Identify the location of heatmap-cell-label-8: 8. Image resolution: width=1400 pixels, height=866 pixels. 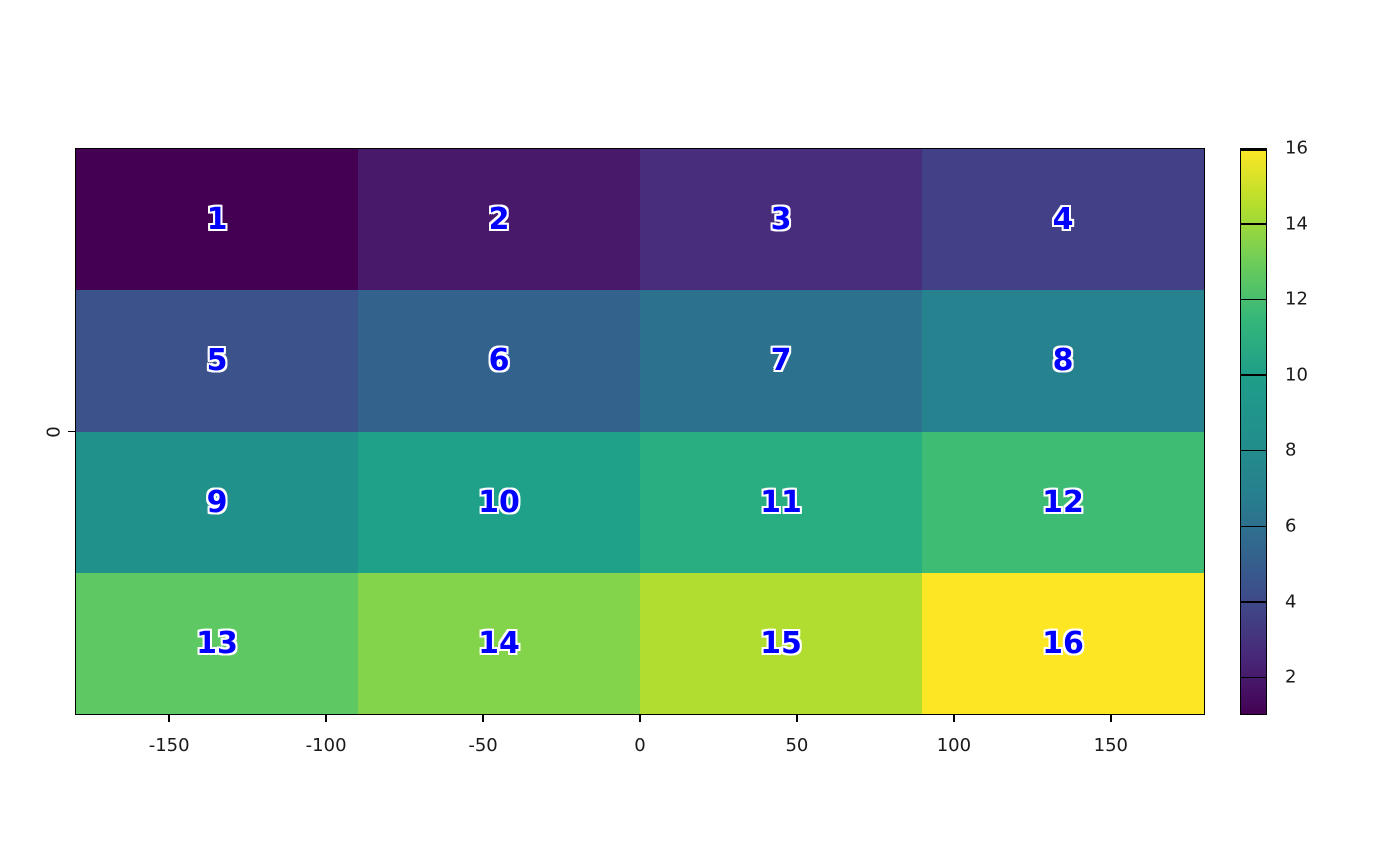
(1063, 361).